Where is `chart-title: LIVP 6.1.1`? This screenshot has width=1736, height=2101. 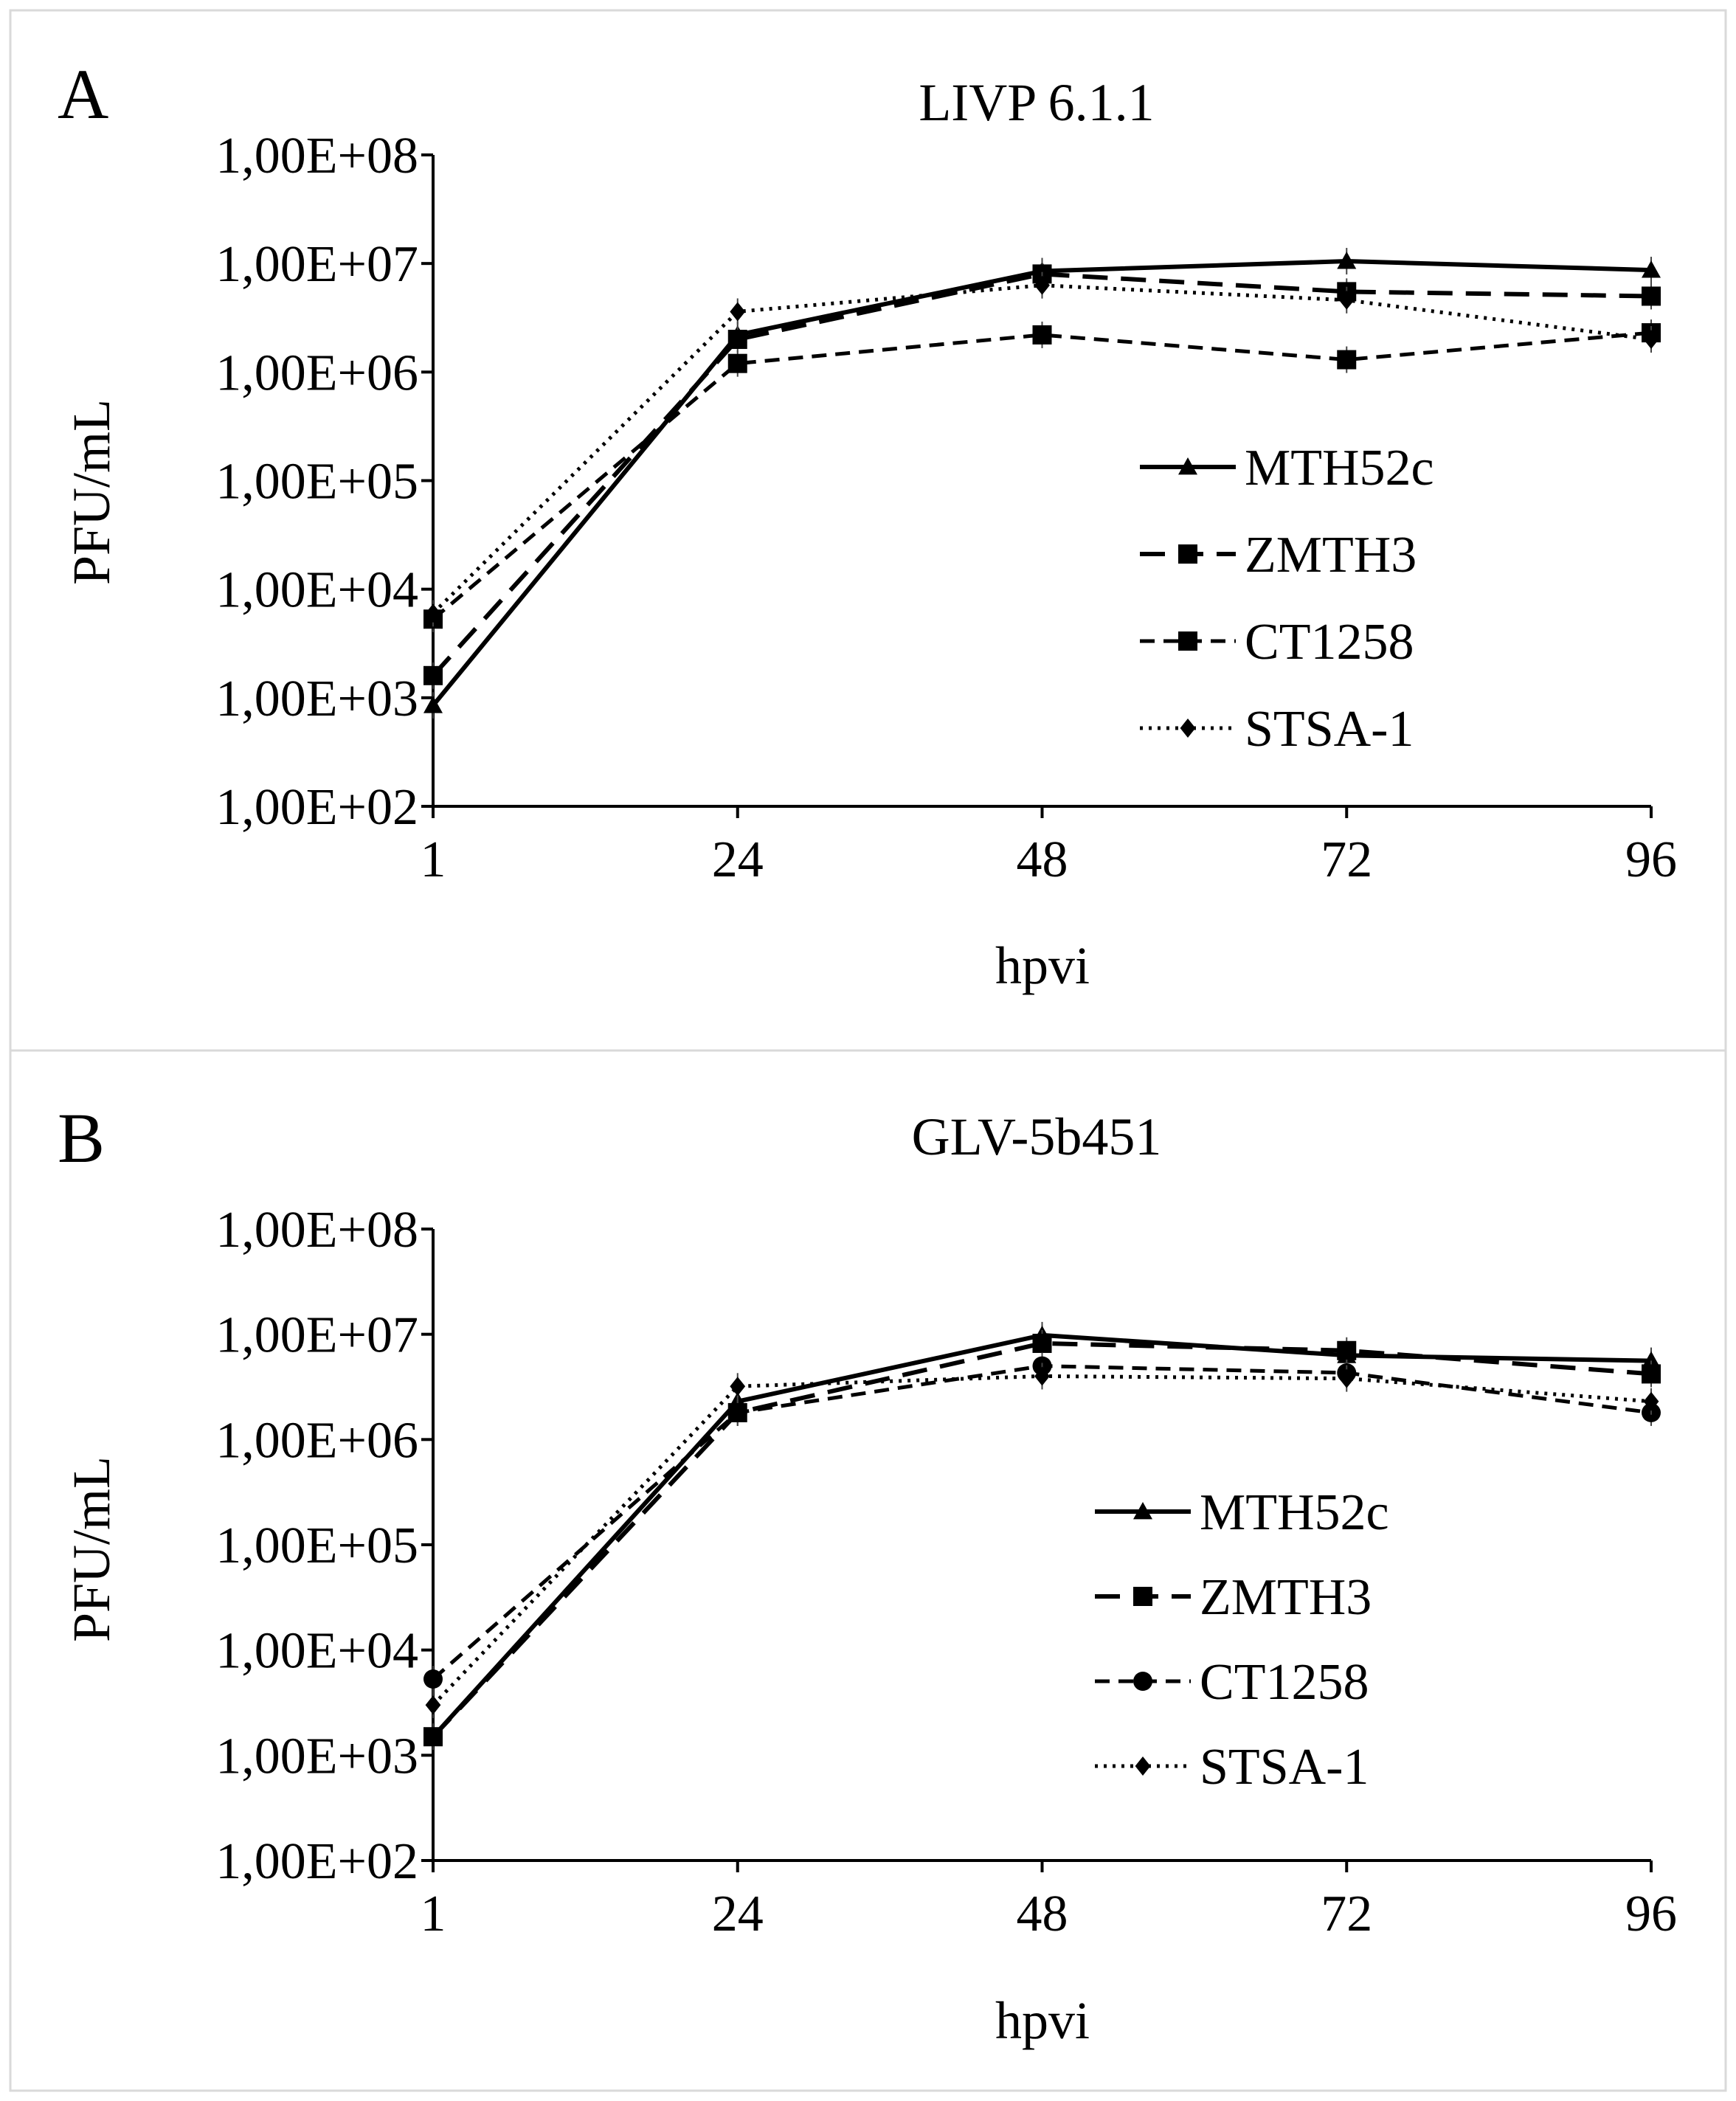
chart-title: LIVP 6.1.1 is located at coordinates (1036, 102).